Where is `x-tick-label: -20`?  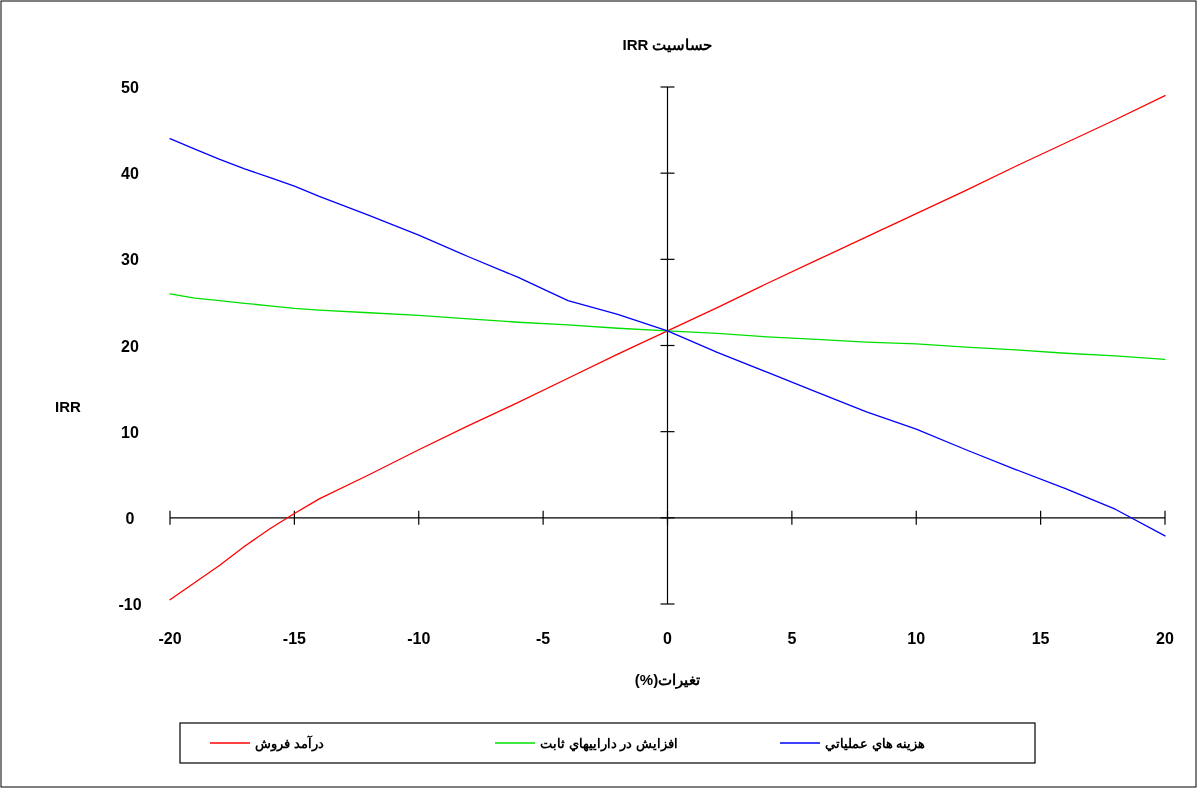 x-tick-label: -20 is located at coordinates (170, 638).